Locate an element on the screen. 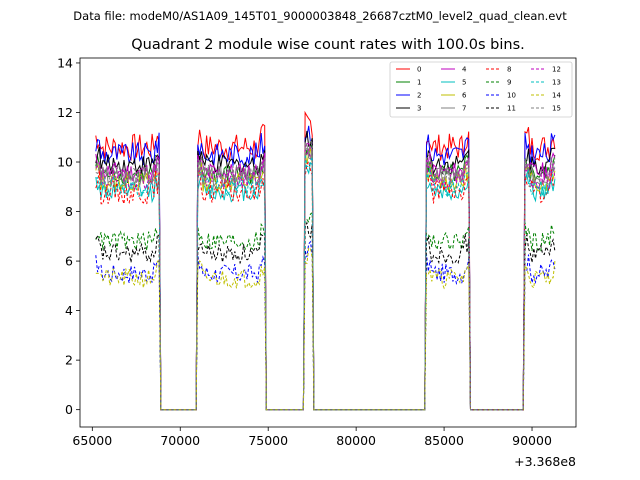 Image resolution: width=640 pixels, height=480 pixels. y-tick-label: 2 is located at coordinates (69, 360).